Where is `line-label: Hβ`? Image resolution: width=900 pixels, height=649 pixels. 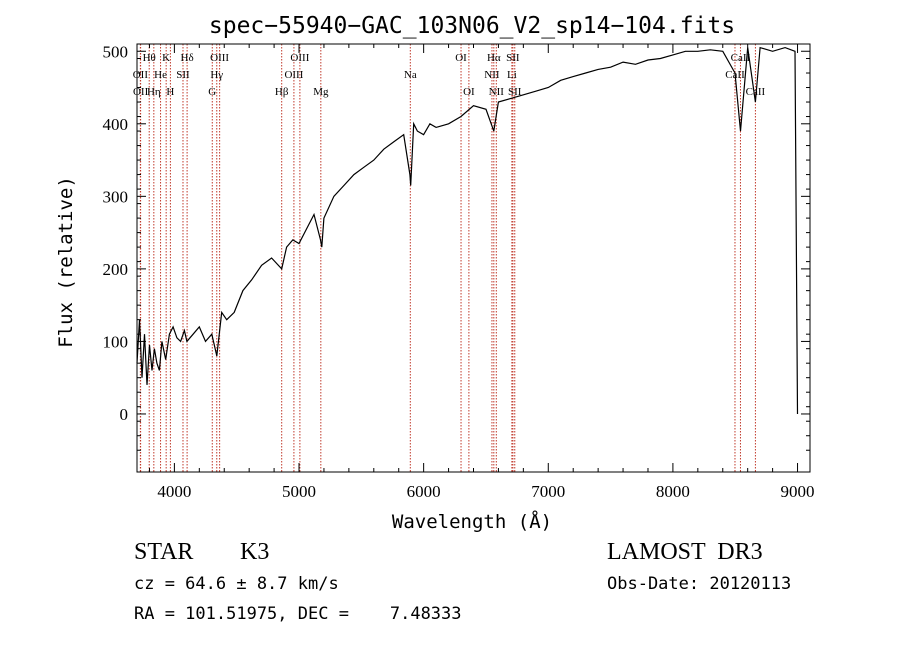
line-label: Hβ is located at coordinates (282, 92).